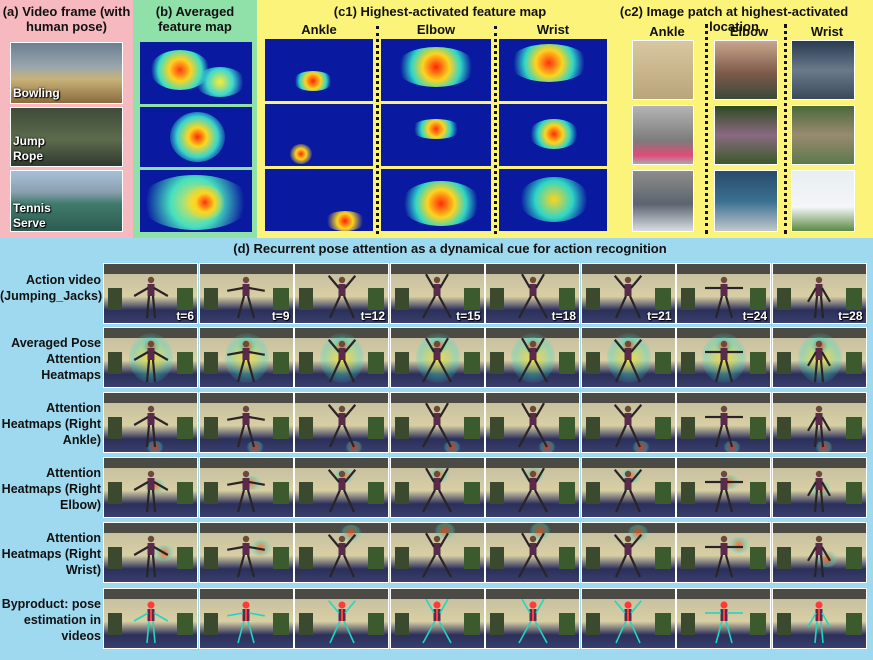 The image size is (873, 660). I want to click on row-label: Averaged Pose Attention Heatmaps, so click(56, 359).